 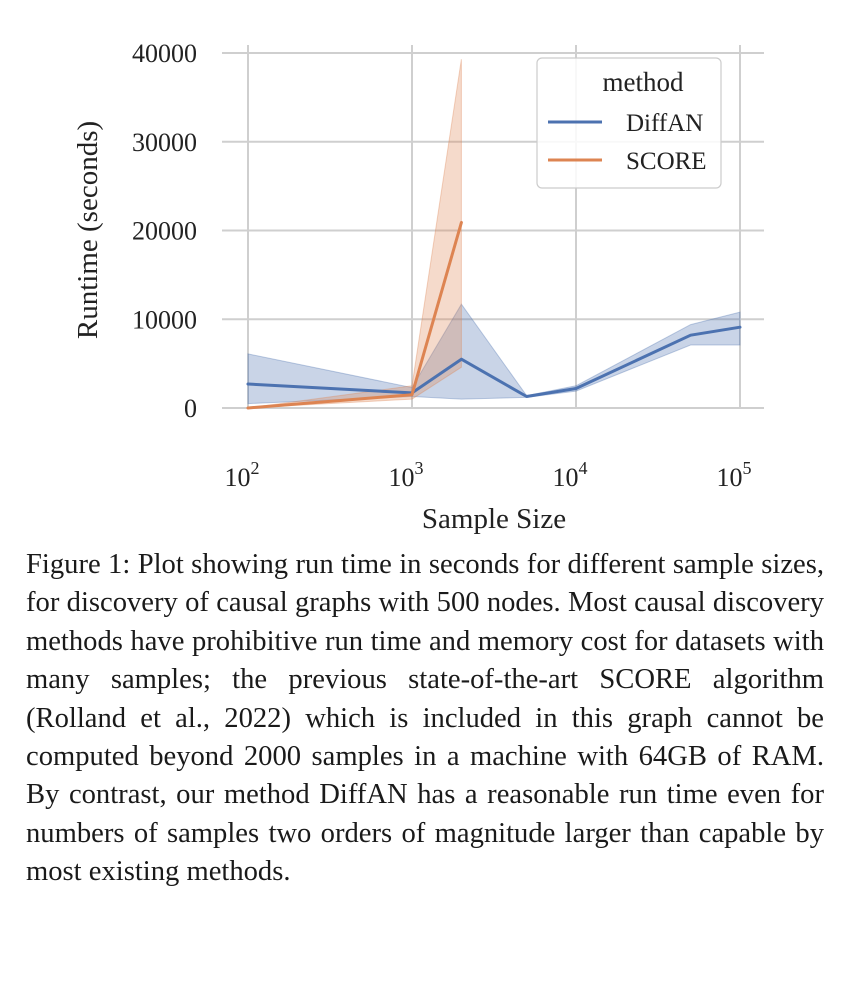 What do you see at coordinates (164, 142) in the screenshot?
I see `y-tick-label: 30000` at bounding box center [164, 142].